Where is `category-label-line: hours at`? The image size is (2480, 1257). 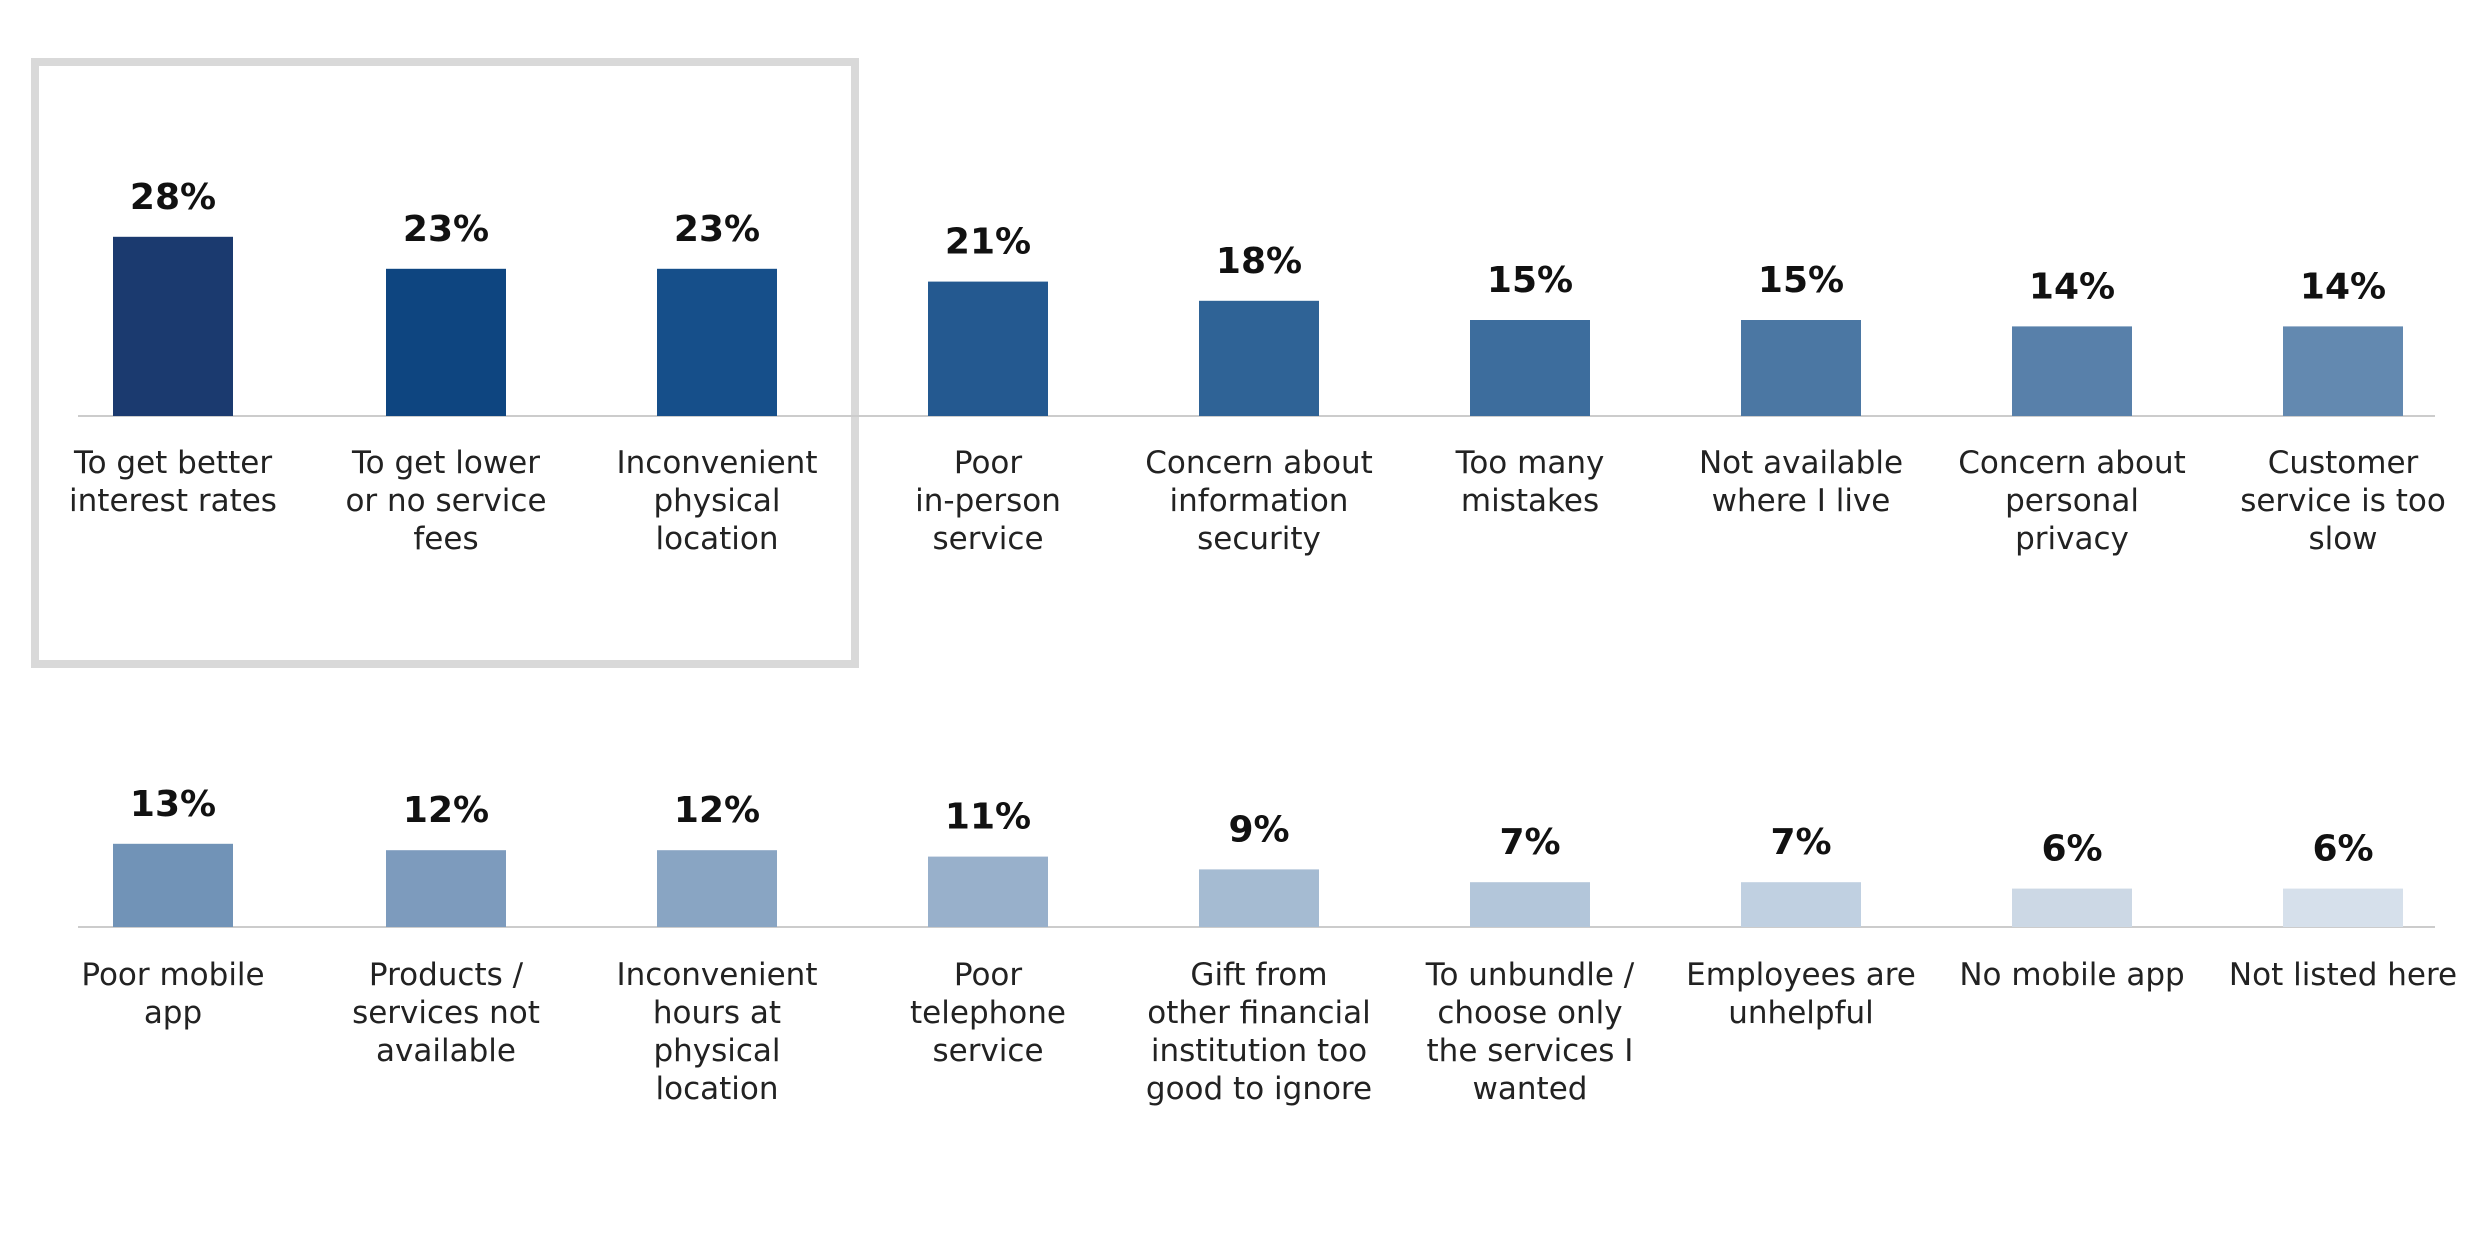 category-label-line: hours at is located at coordinates (717, 1013).